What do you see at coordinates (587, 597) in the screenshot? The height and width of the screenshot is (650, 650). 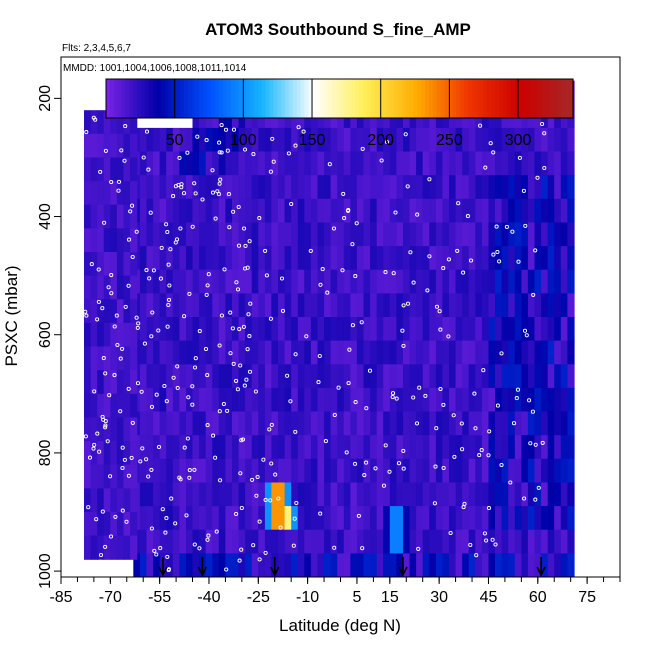 I see `x-tick-label: 75` at bounding box center [587, 597].